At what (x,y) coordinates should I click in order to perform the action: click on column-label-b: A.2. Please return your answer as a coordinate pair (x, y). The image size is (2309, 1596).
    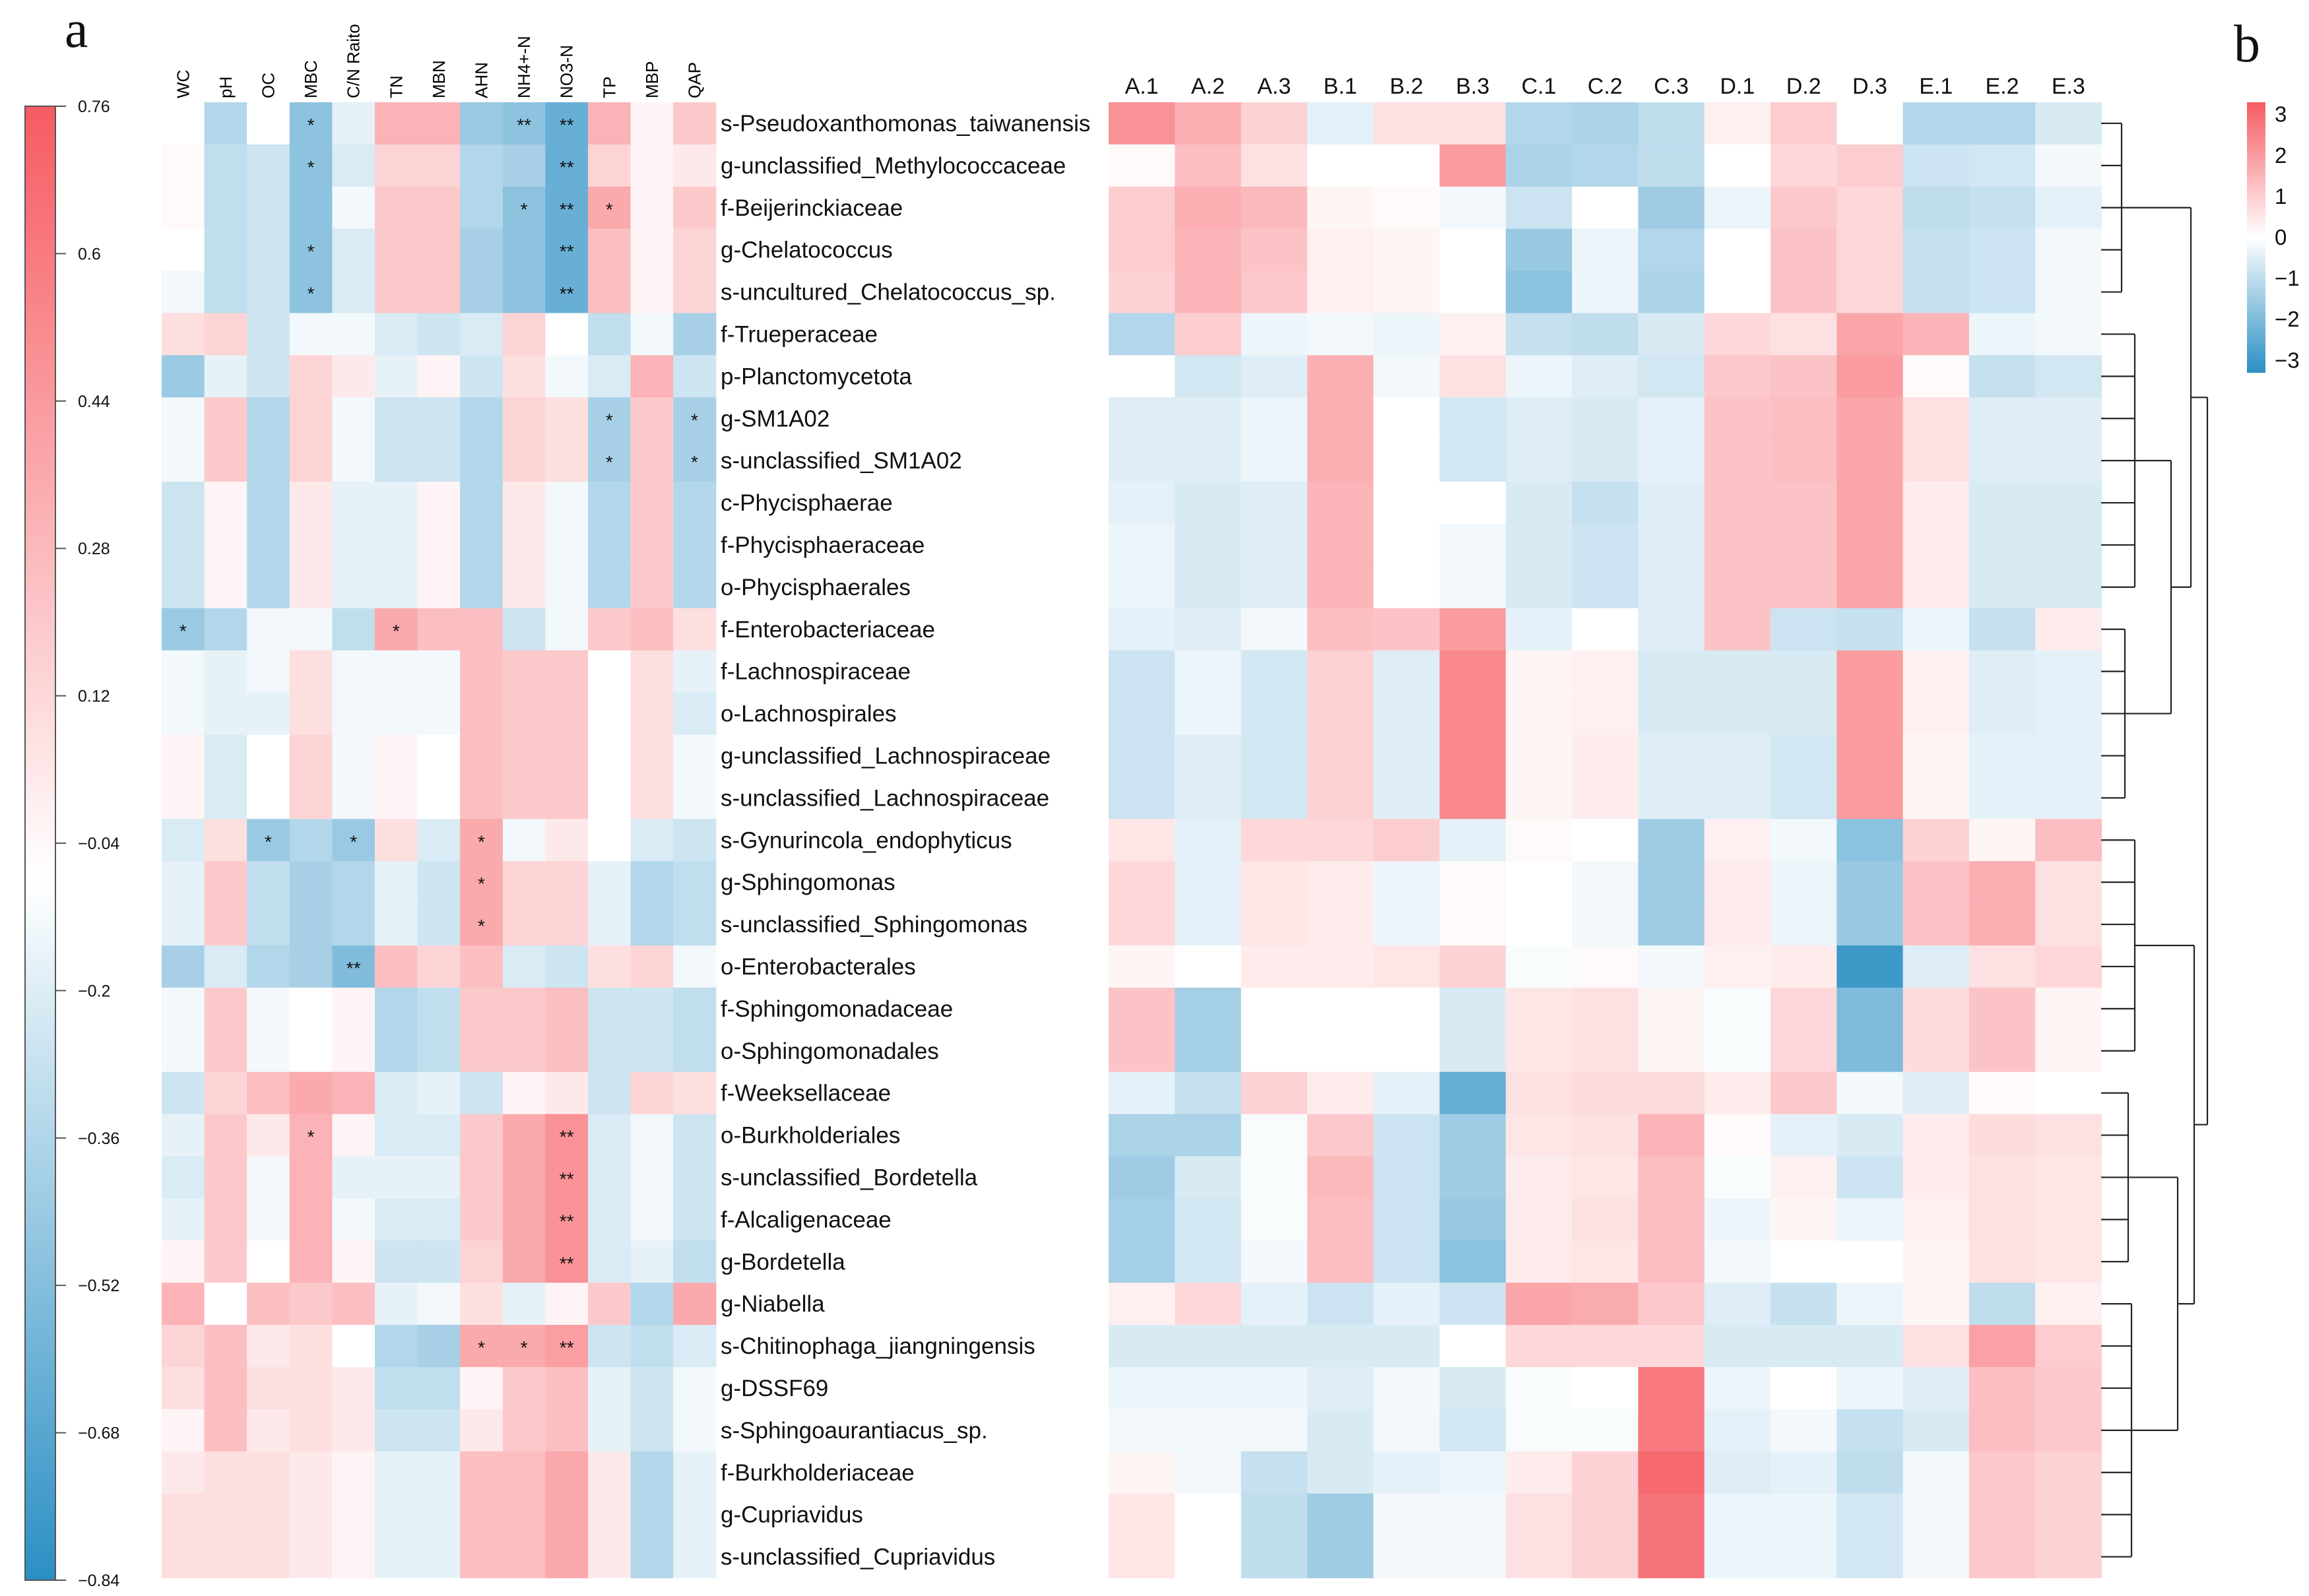
    Looking at the image, I should click on (1208, 86).